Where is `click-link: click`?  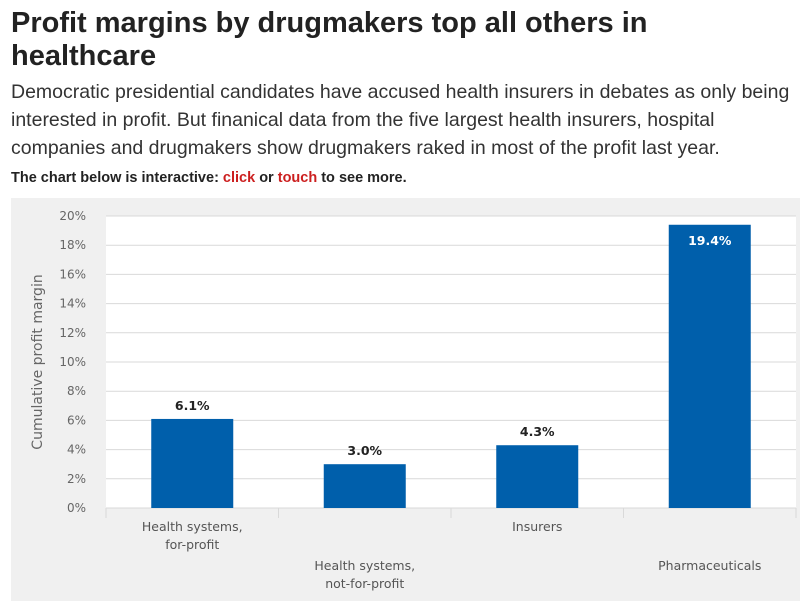
click-link: click is located at coordinates (239, 178).